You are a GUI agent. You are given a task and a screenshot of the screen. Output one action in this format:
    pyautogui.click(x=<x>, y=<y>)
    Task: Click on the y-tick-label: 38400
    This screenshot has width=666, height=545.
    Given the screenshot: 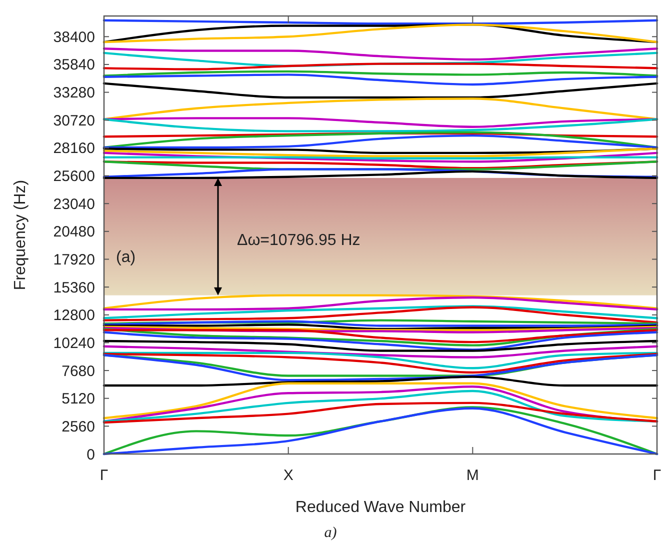 What is the action you would take?
    pyautogui.click(x=74, y=37)
    